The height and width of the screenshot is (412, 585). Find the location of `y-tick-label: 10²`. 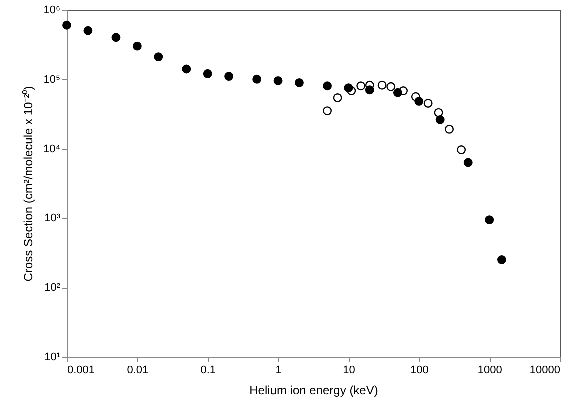

y-tick-label: 10² is located at coordinates (52, 288).